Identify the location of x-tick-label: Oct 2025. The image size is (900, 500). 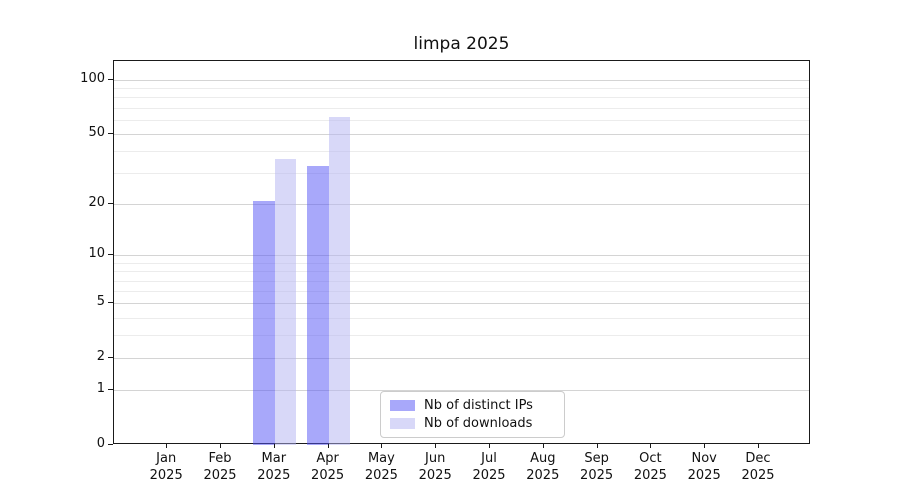
(650, 467).